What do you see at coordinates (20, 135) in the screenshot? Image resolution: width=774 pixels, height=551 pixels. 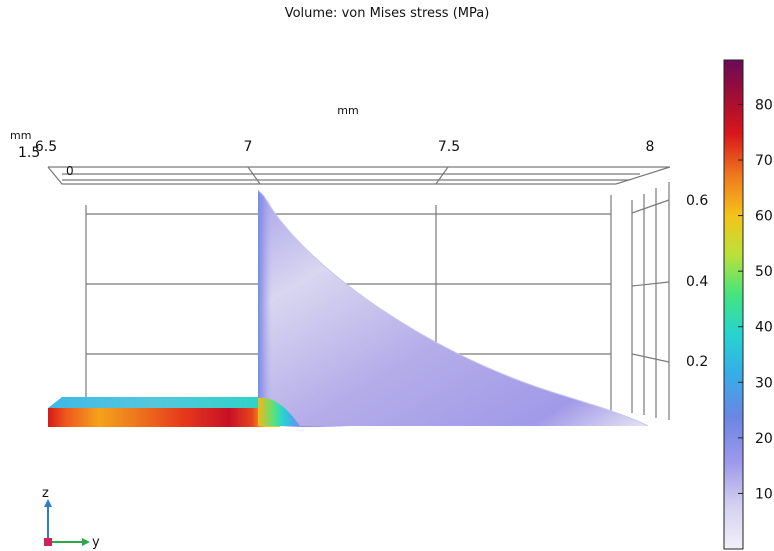 I see `depth-unit-label: mm` at bounding box center [20, 135].